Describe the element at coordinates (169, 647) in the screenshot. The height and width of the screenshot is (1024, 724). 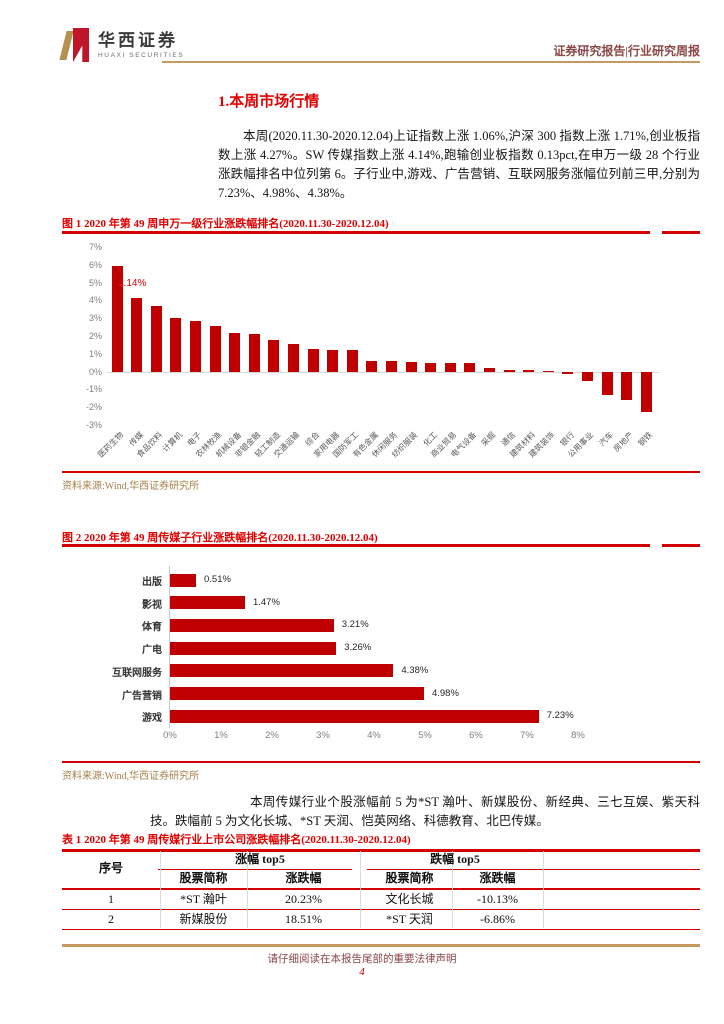
I see `y-axis-line` at that location.